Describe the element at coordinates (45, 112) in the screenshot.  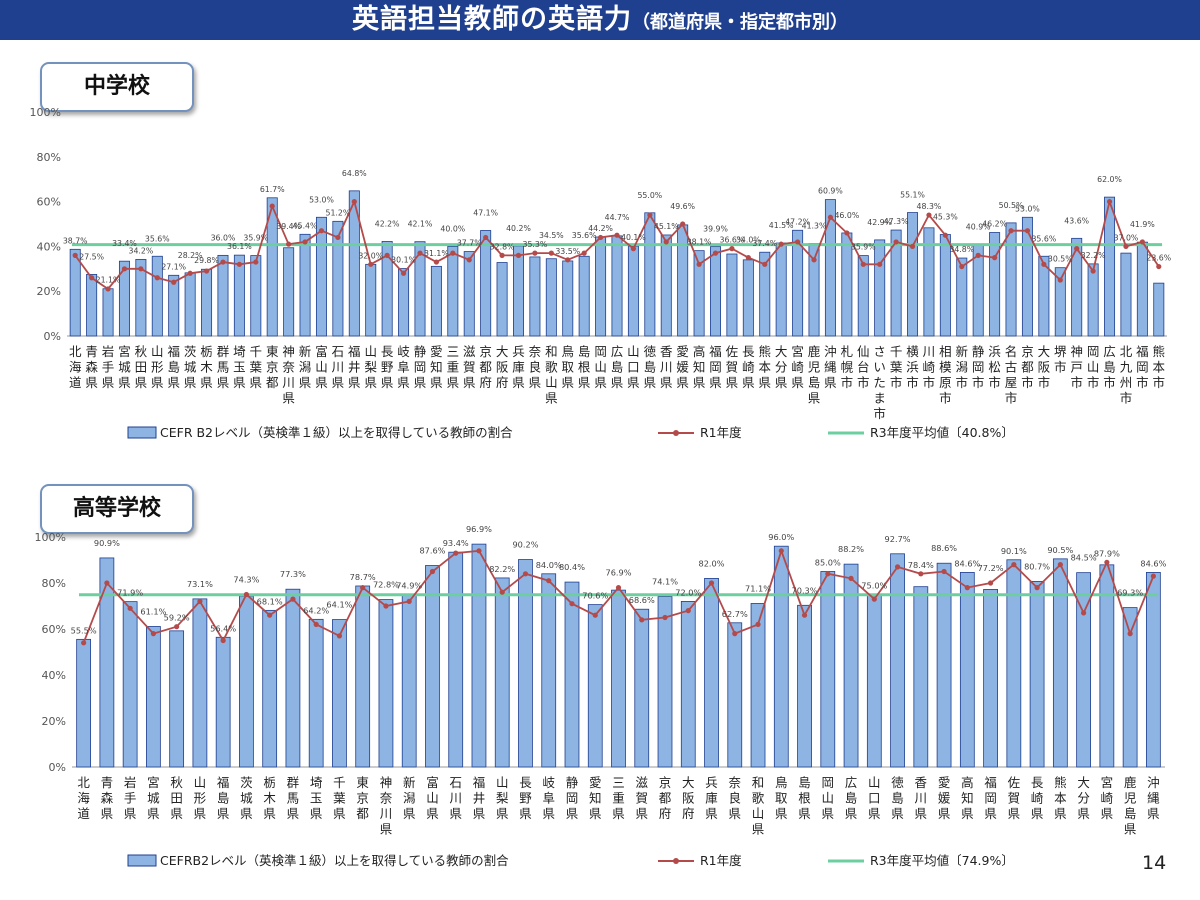
I see `y-tick-label: 100%` at that location.